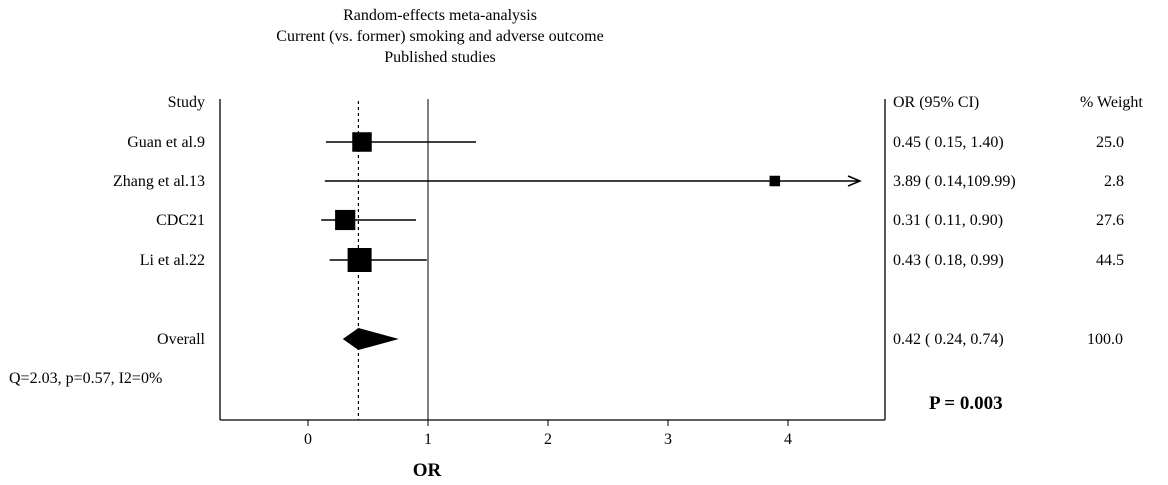  Describe the element at coordinates (788, 439) in the screenshot. I see `x-tick-label: 4` at that location.